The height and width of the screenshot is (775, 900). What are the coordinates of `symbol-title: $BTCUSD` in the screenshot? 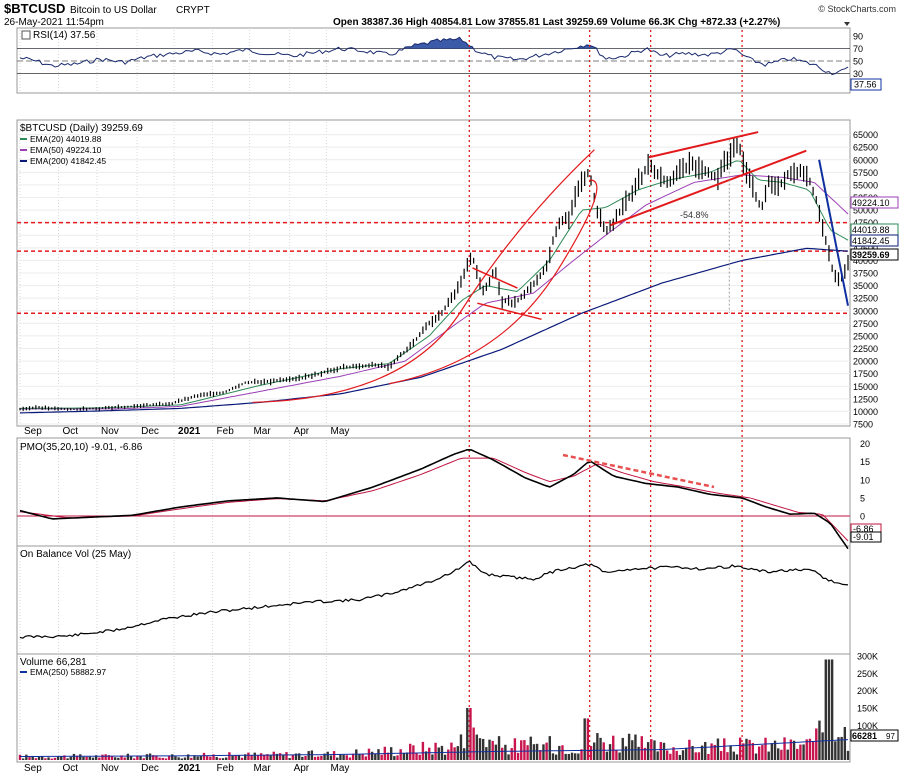 It's located at (34, 8).